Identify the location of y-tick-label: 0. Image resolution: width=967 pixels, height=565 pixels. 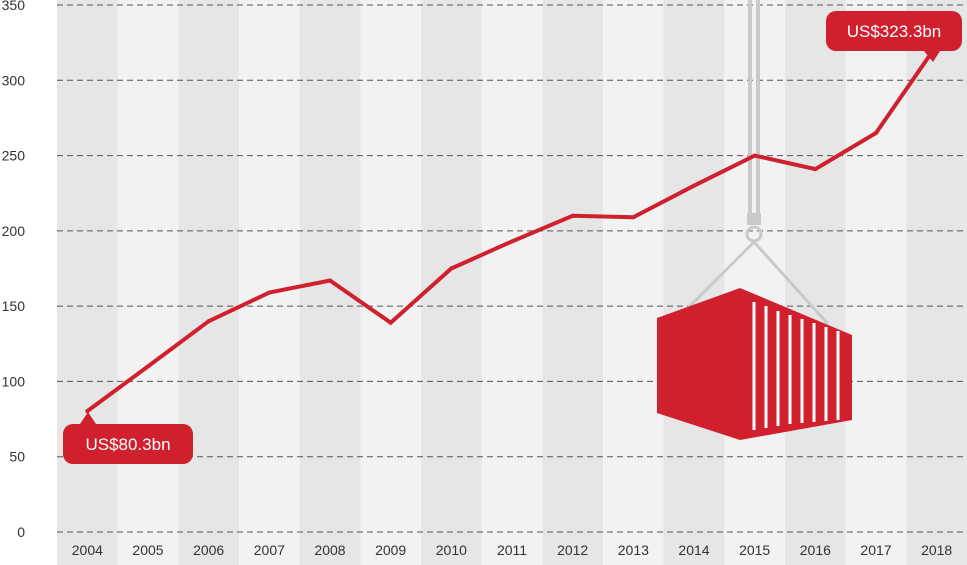
(21, 532).